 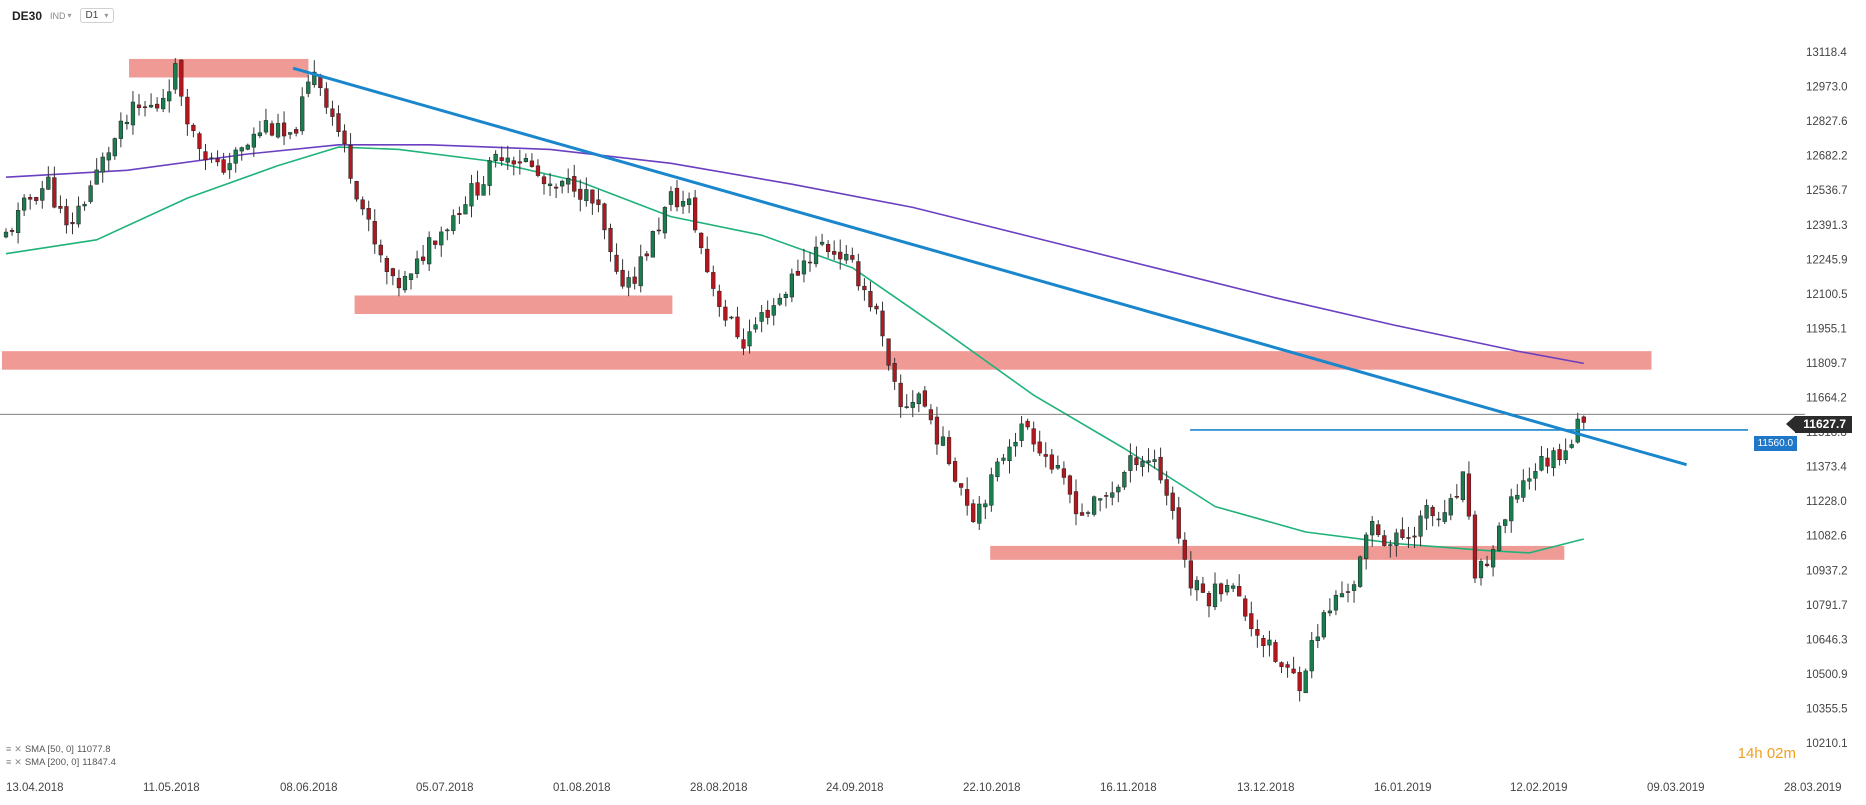 What do you see at coordinates (1826, 53) in the screenshot?
I see `y-tick-label: 13118.4` at bounding box center [1826, 53].